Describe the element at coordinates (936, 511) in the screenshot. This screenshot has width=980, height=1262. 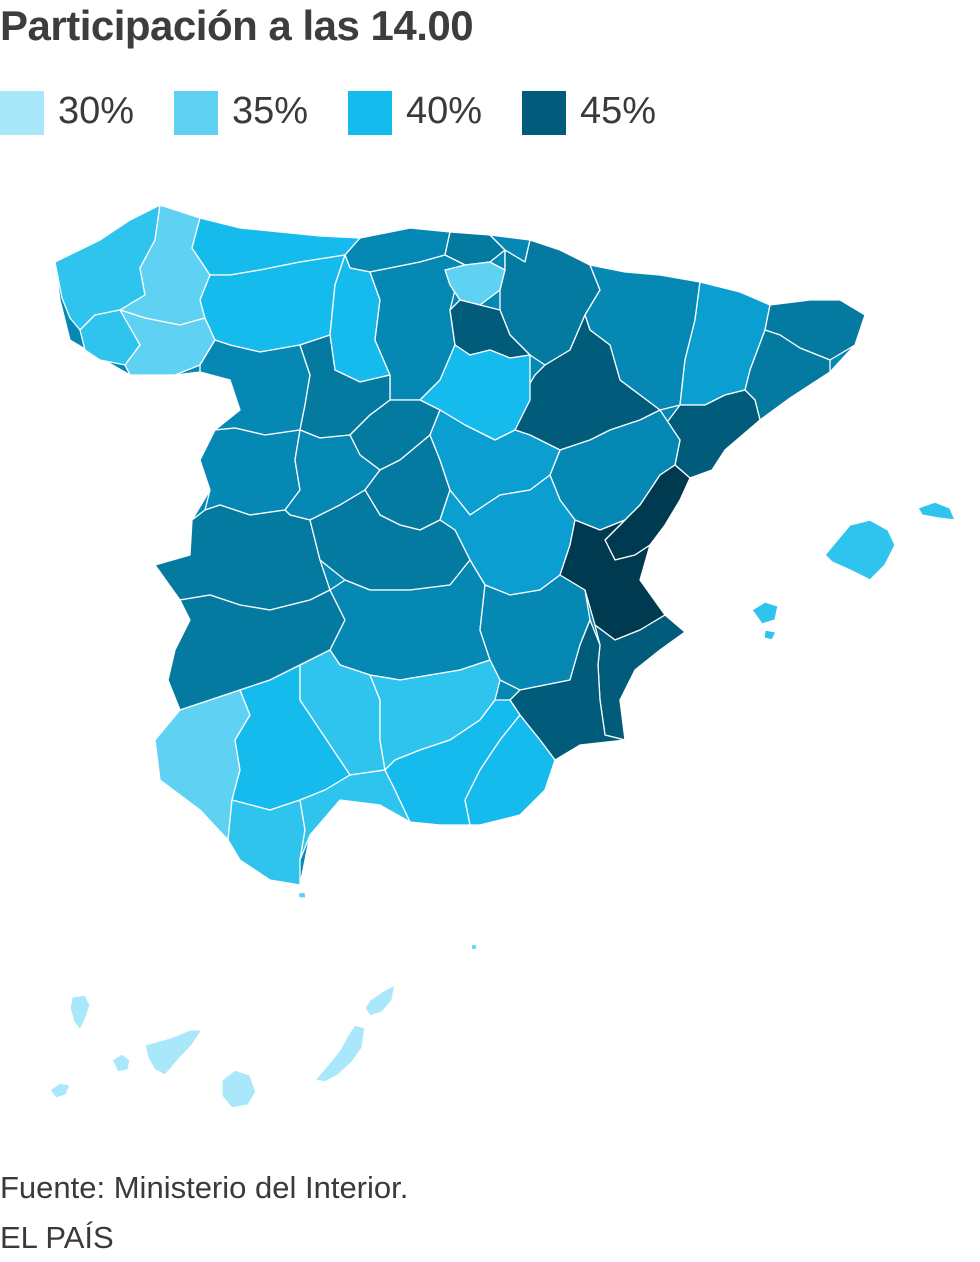
I see `island-menorca` at that location.